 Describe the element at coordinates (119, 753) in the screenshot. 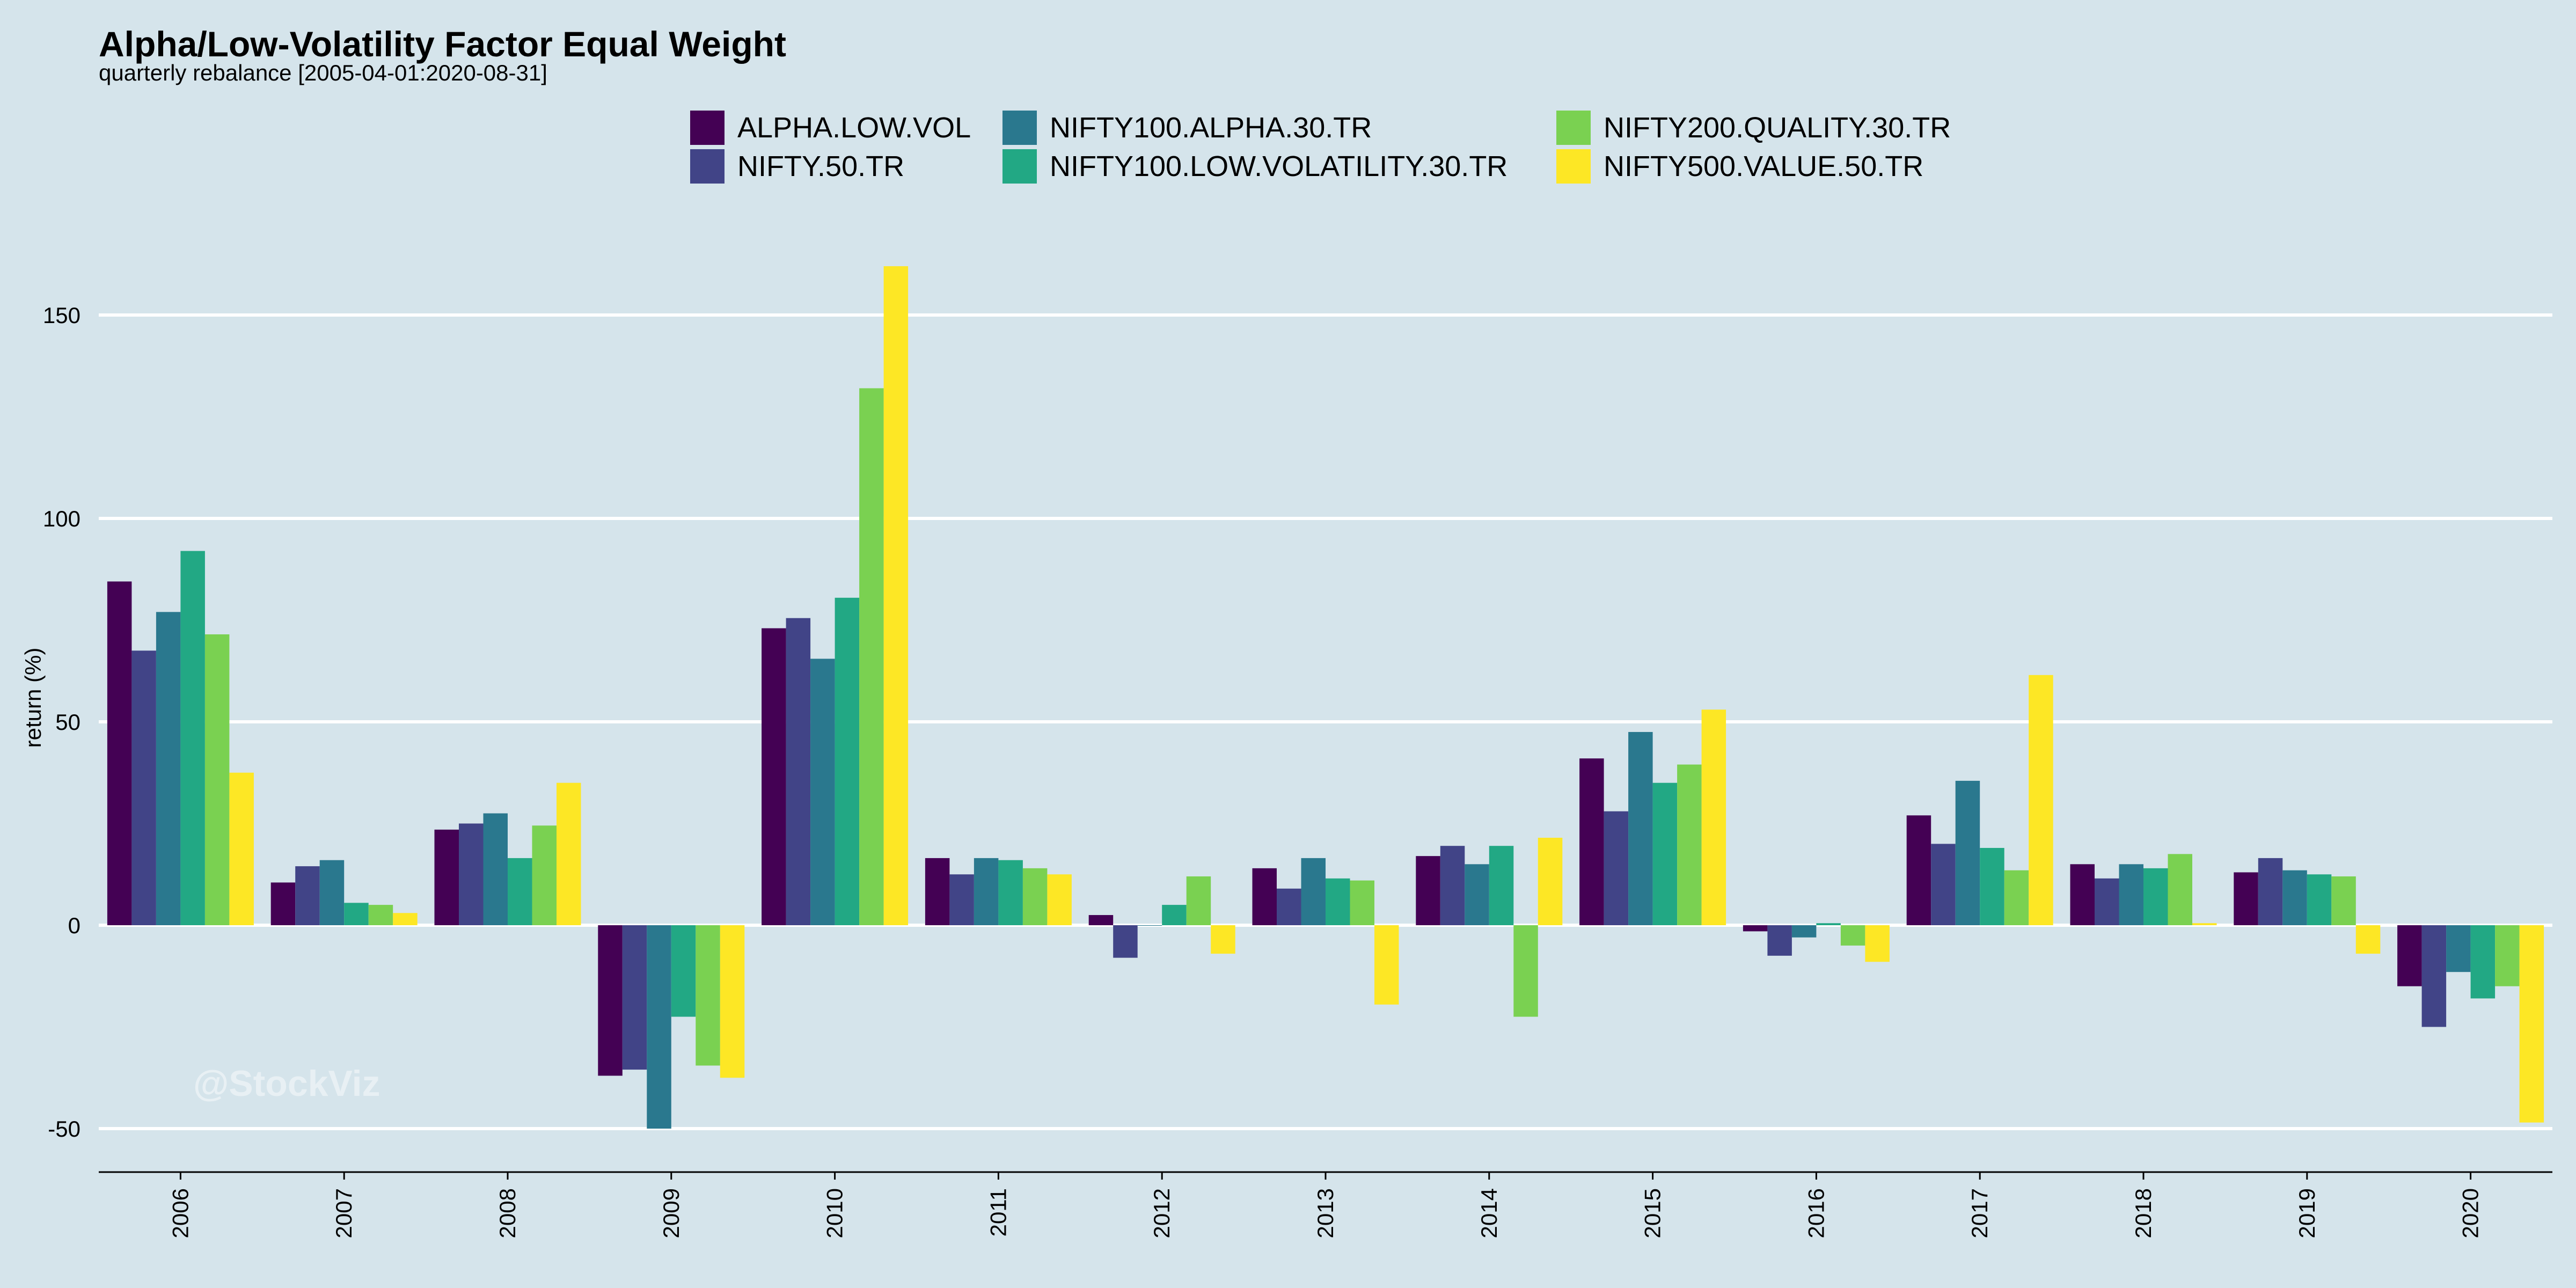

I see `bar-2006-alpha-low-vol` at that location.